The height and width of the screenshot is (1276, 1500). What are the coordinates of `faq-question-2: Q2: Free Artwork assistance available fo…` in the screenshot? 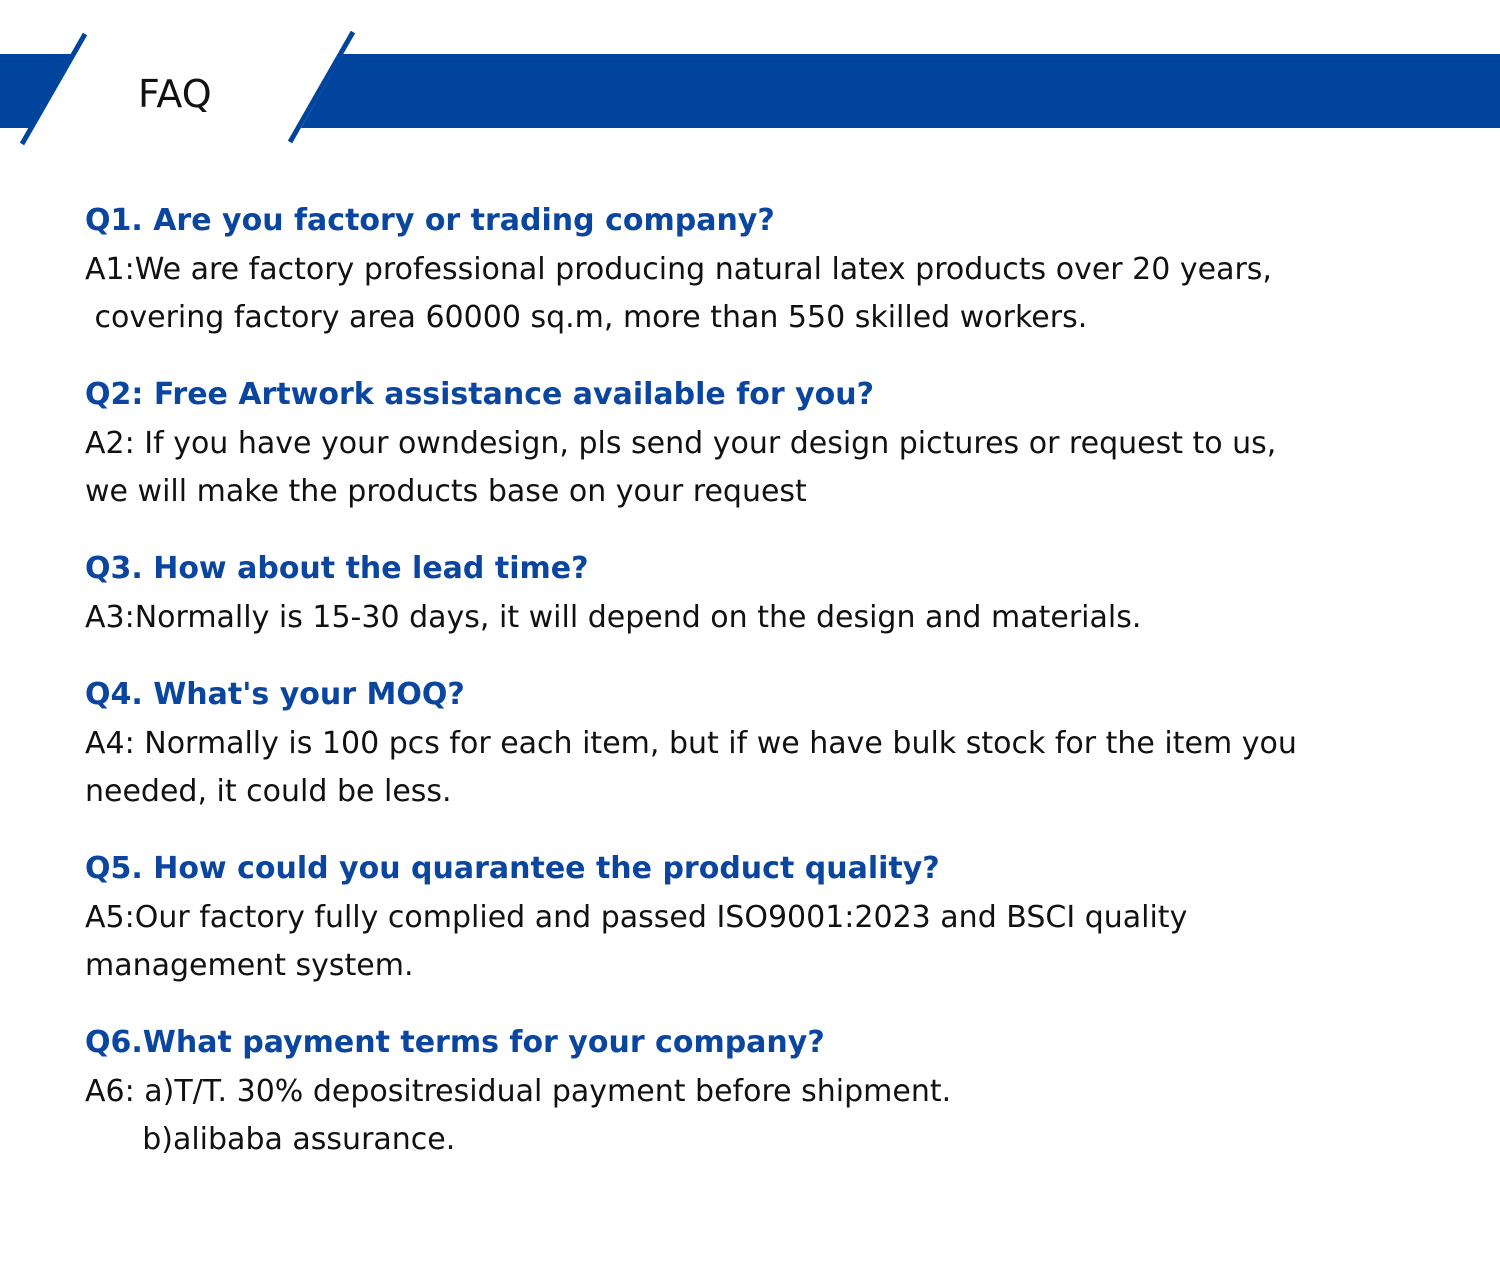 It's located at (480, 394).